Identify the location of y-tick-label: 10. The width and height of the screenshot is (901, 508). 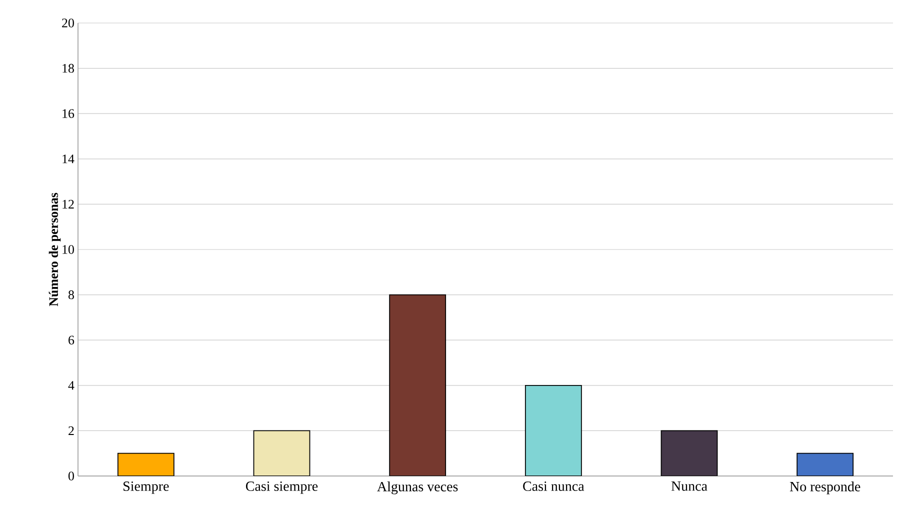
(68, 249).